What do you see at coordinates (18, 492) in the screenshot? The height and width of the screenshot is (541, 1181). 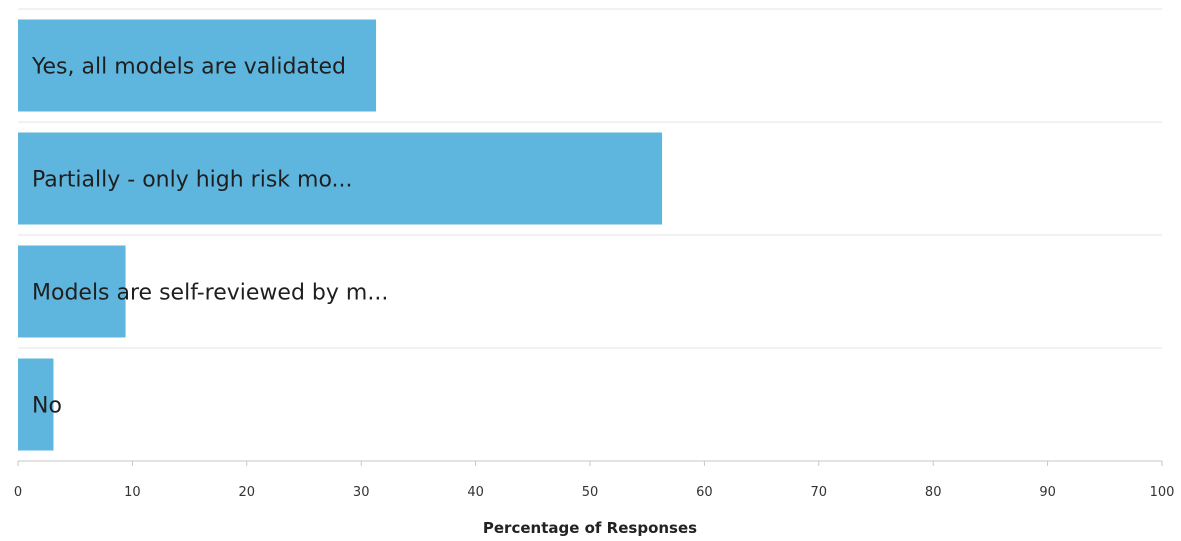 I see `x-tick-label: 0` at bounding box center [18, 492].